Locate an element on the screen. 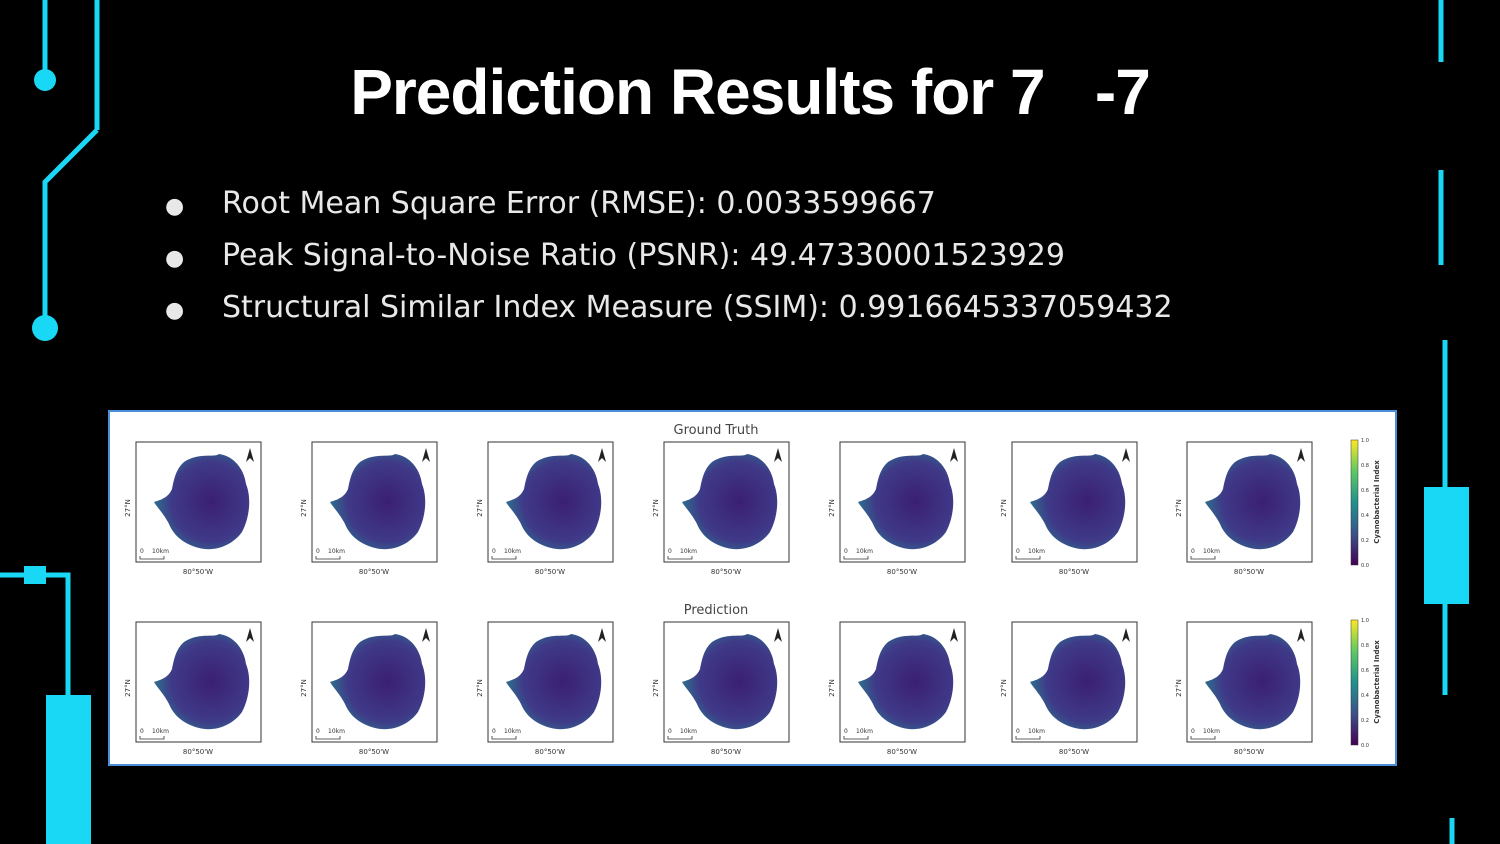 This screenshot has width=1500, height=844. colorbar-tick-label: 1.0 is located at coordinates (1365, 621).